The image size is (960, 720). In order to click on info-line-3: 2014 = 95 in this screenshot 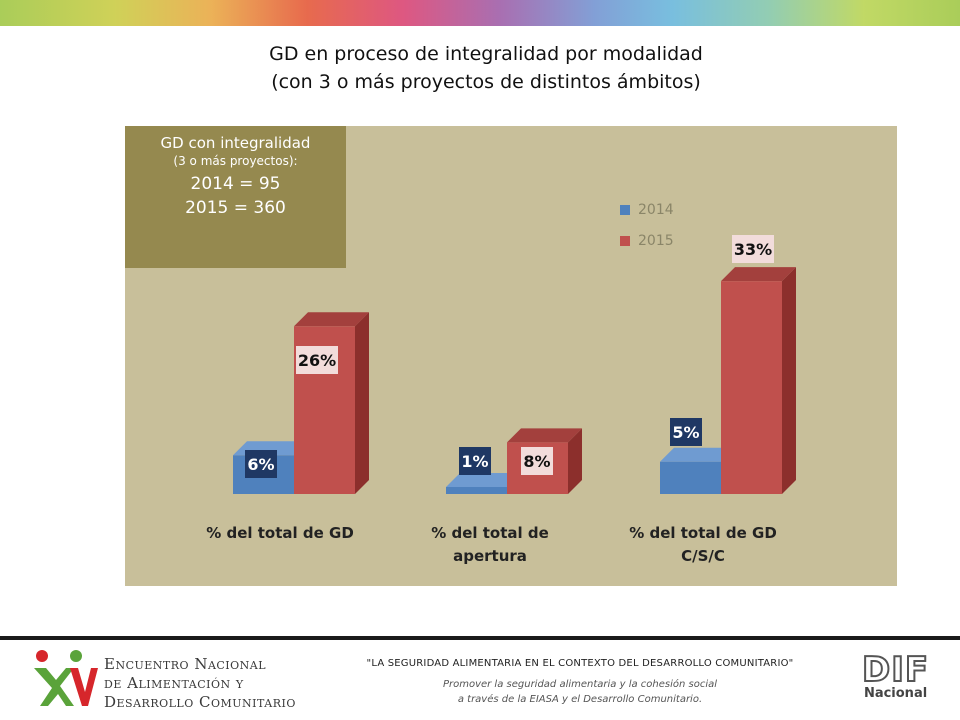, I will do `click(235, 184)`.